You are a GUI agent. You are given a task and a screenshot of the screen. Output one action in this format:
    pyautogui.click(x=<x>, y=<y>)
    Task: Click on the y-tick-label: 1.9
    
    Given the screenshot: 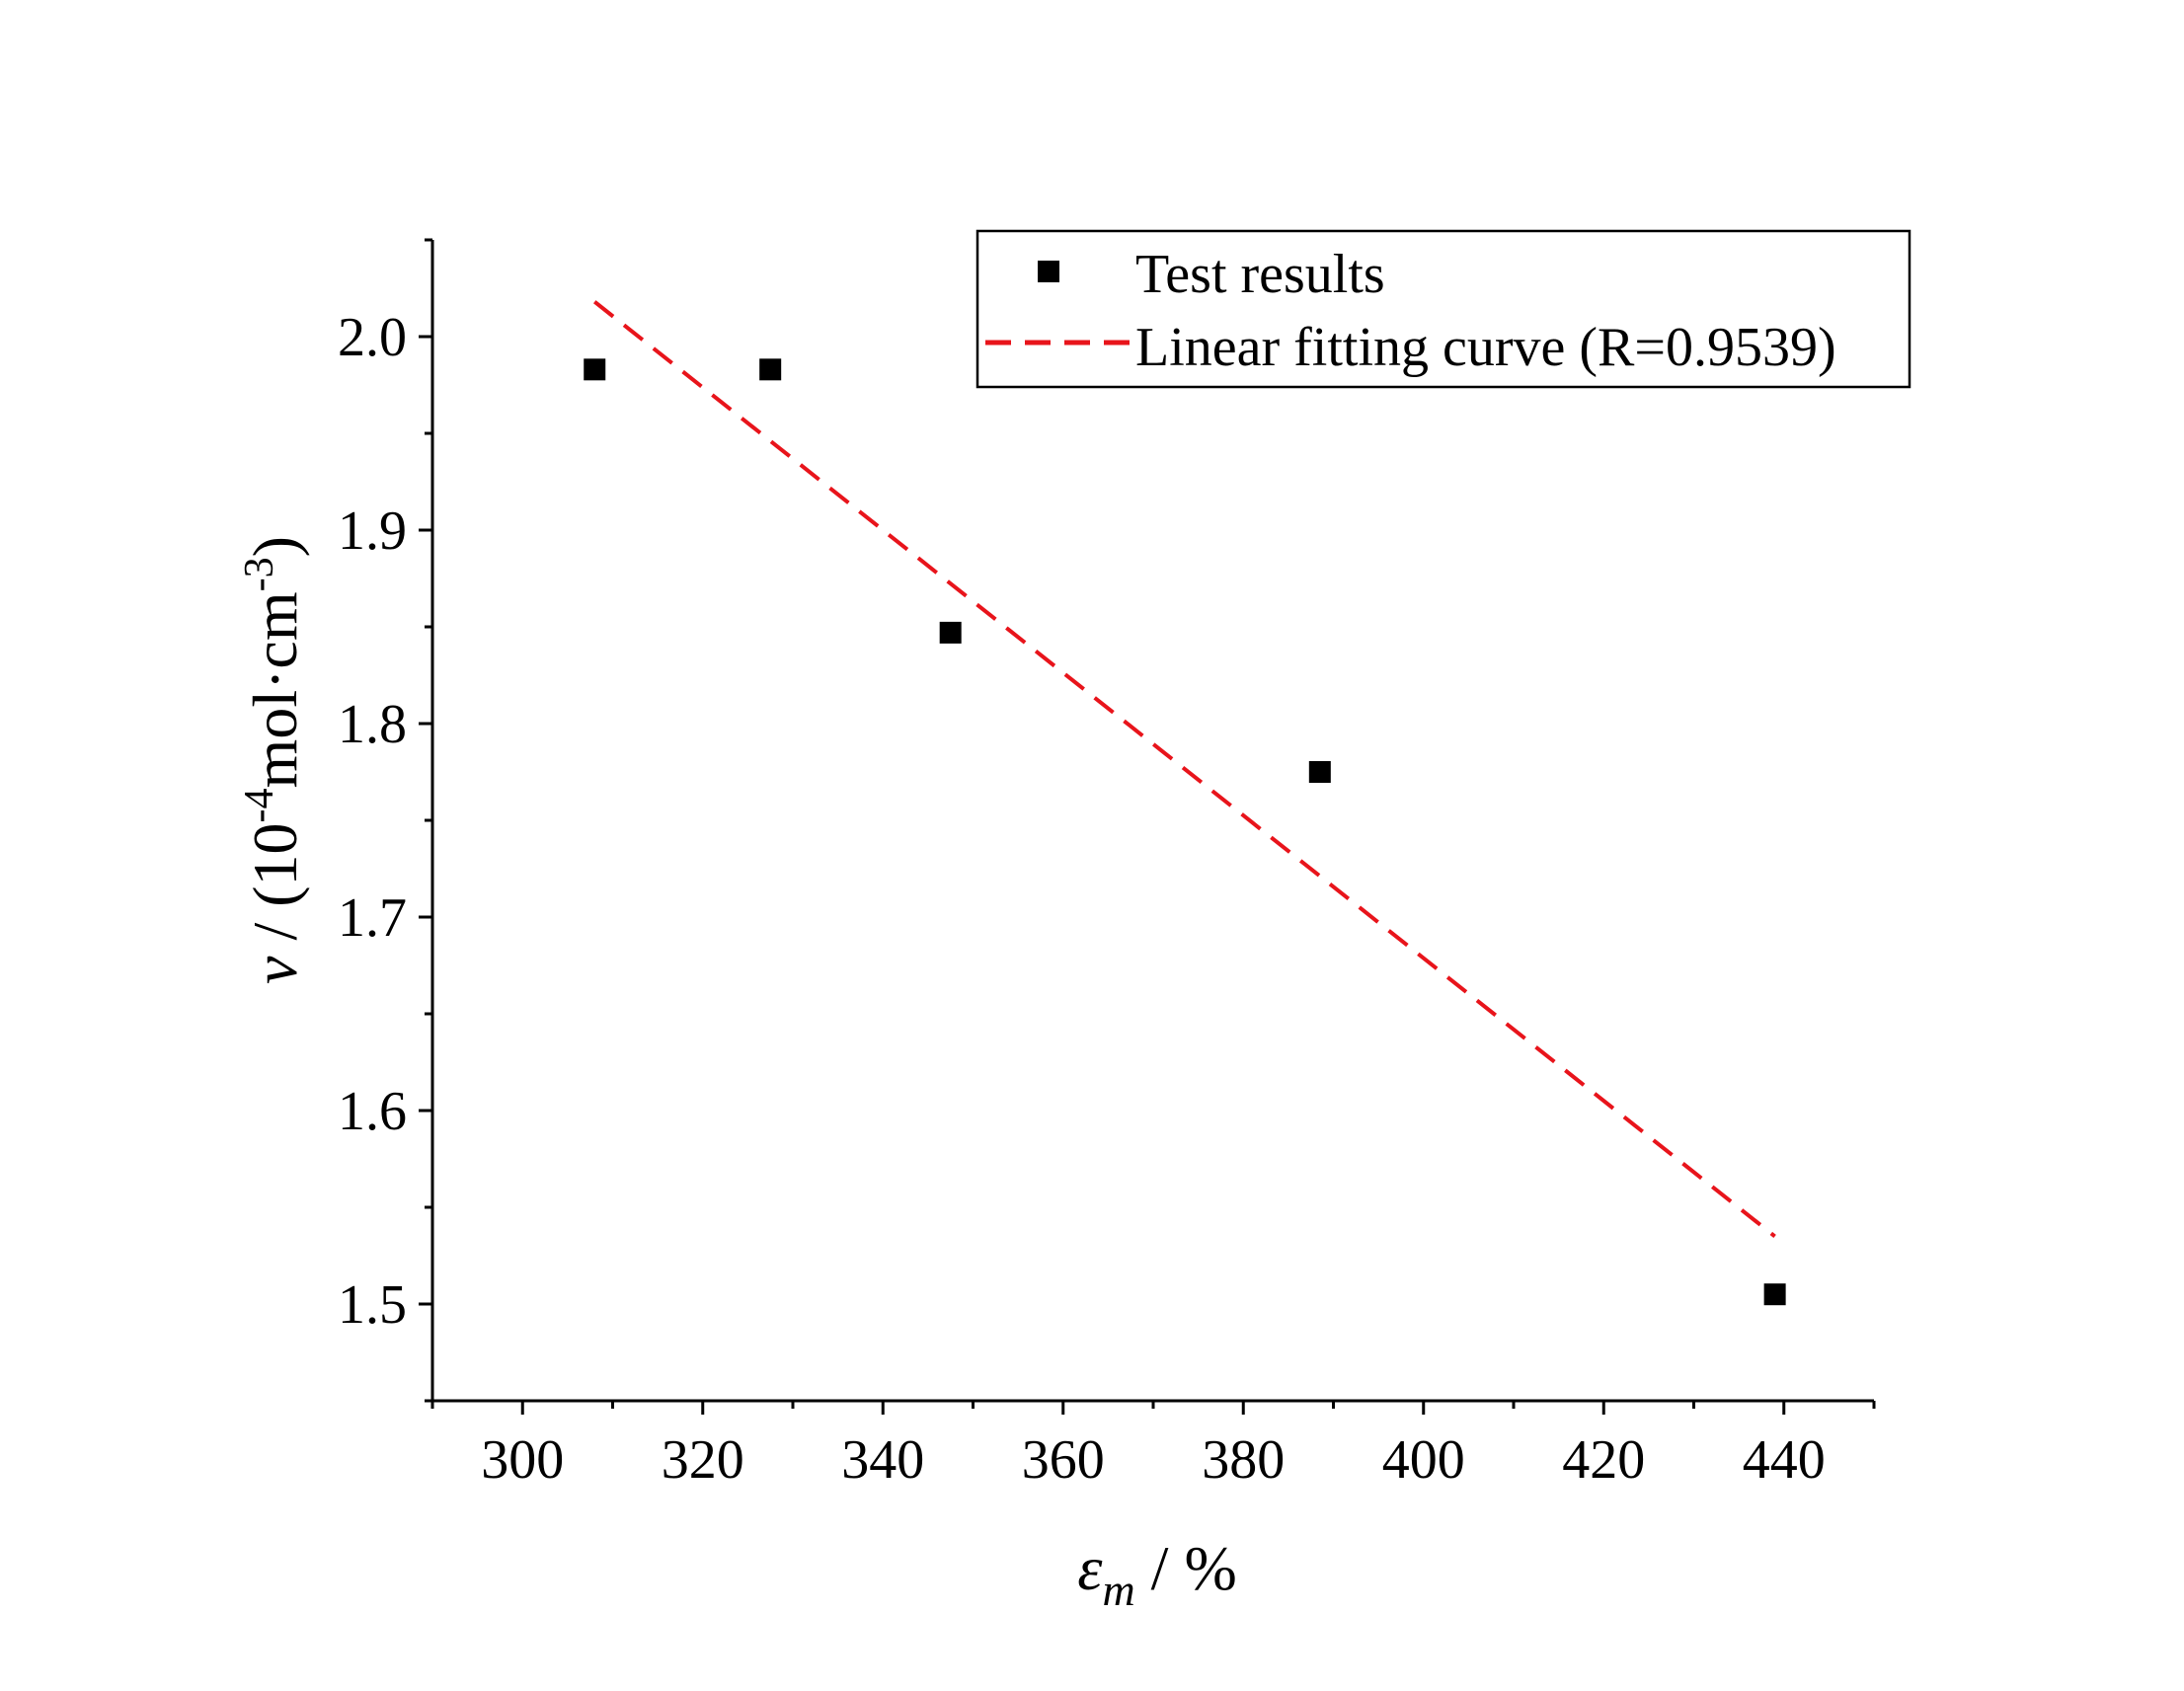 What is the action you would take?
    pyautogui.click(x=372, y=531)
    